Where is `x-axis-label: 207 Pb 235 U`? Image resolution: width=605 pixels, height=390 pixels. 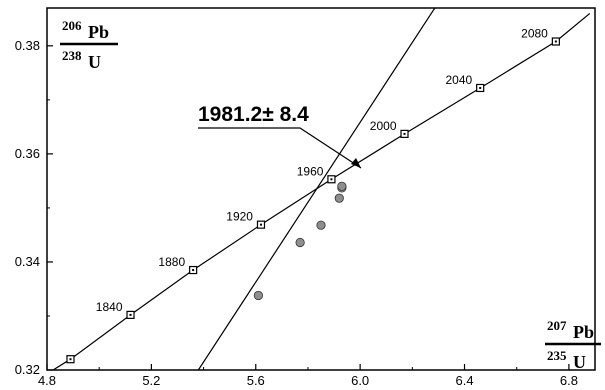
x-axis-label: 207 Pb 235 U is located at coordinates (573, 345).